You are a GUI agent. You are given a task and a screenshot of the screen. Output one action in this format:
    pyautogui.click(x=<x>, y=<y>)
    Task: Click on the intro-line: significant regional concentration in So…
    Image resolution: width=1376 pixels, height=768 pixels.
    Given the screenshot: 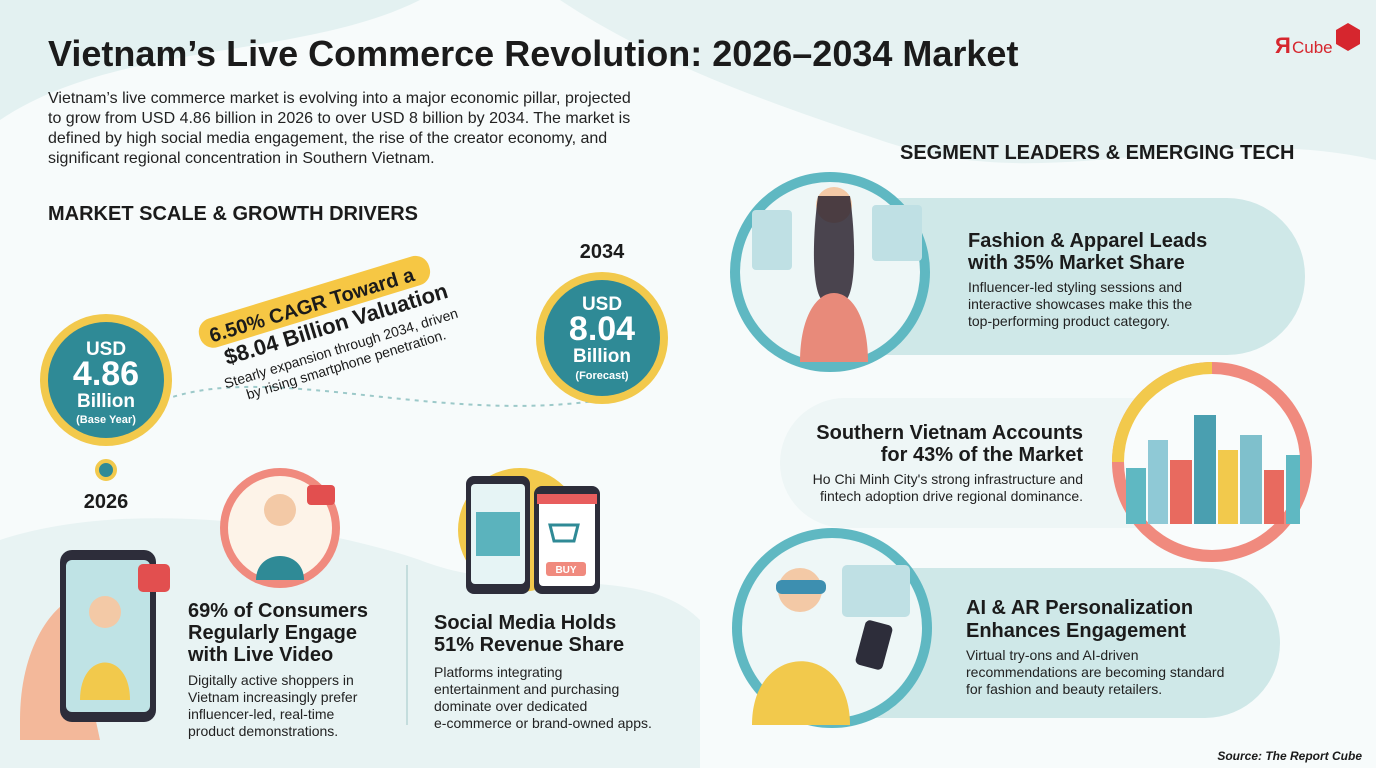 What is the action you would take?
    pyautogui.click(x=241, y=158)
    